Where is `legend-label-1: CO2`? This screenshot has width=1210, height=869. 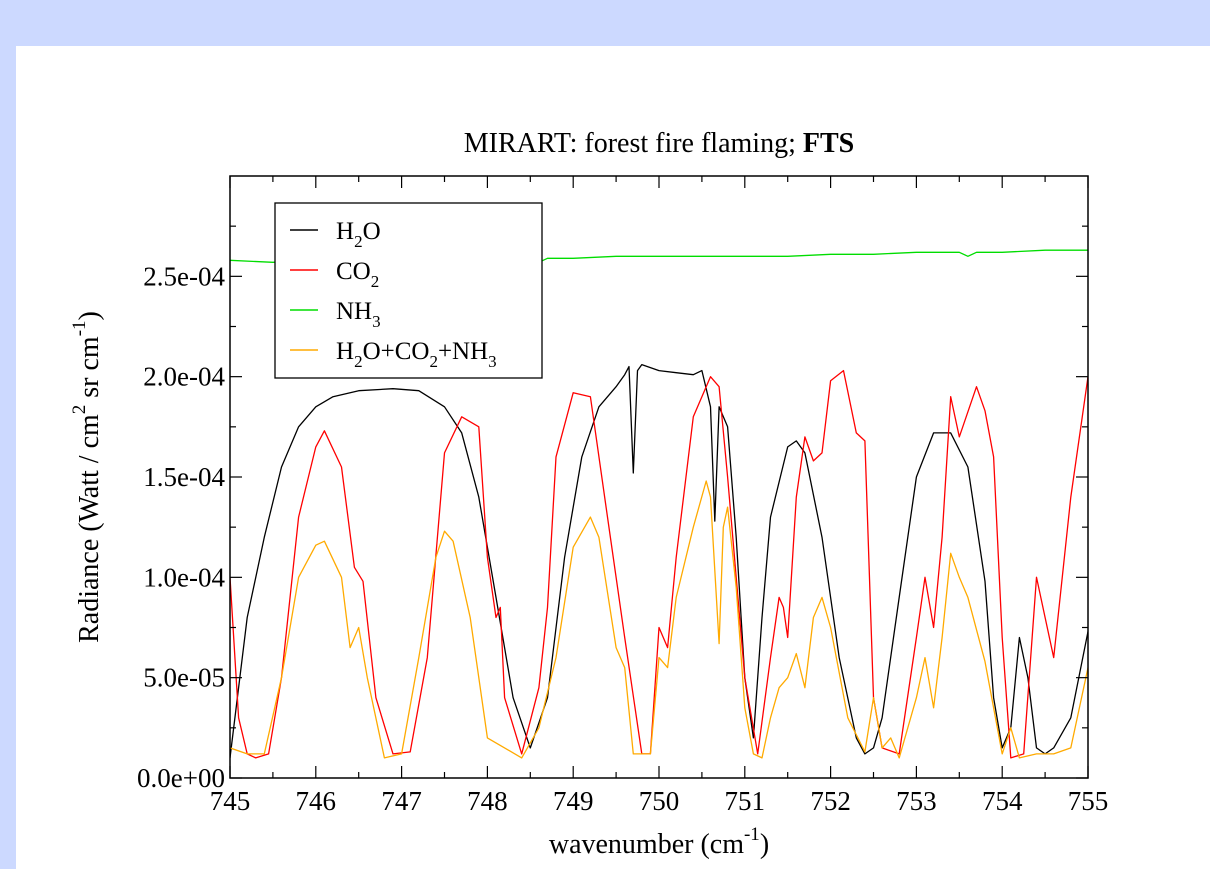 legend-label-1: CO2 is located at coordinates (357, 274).